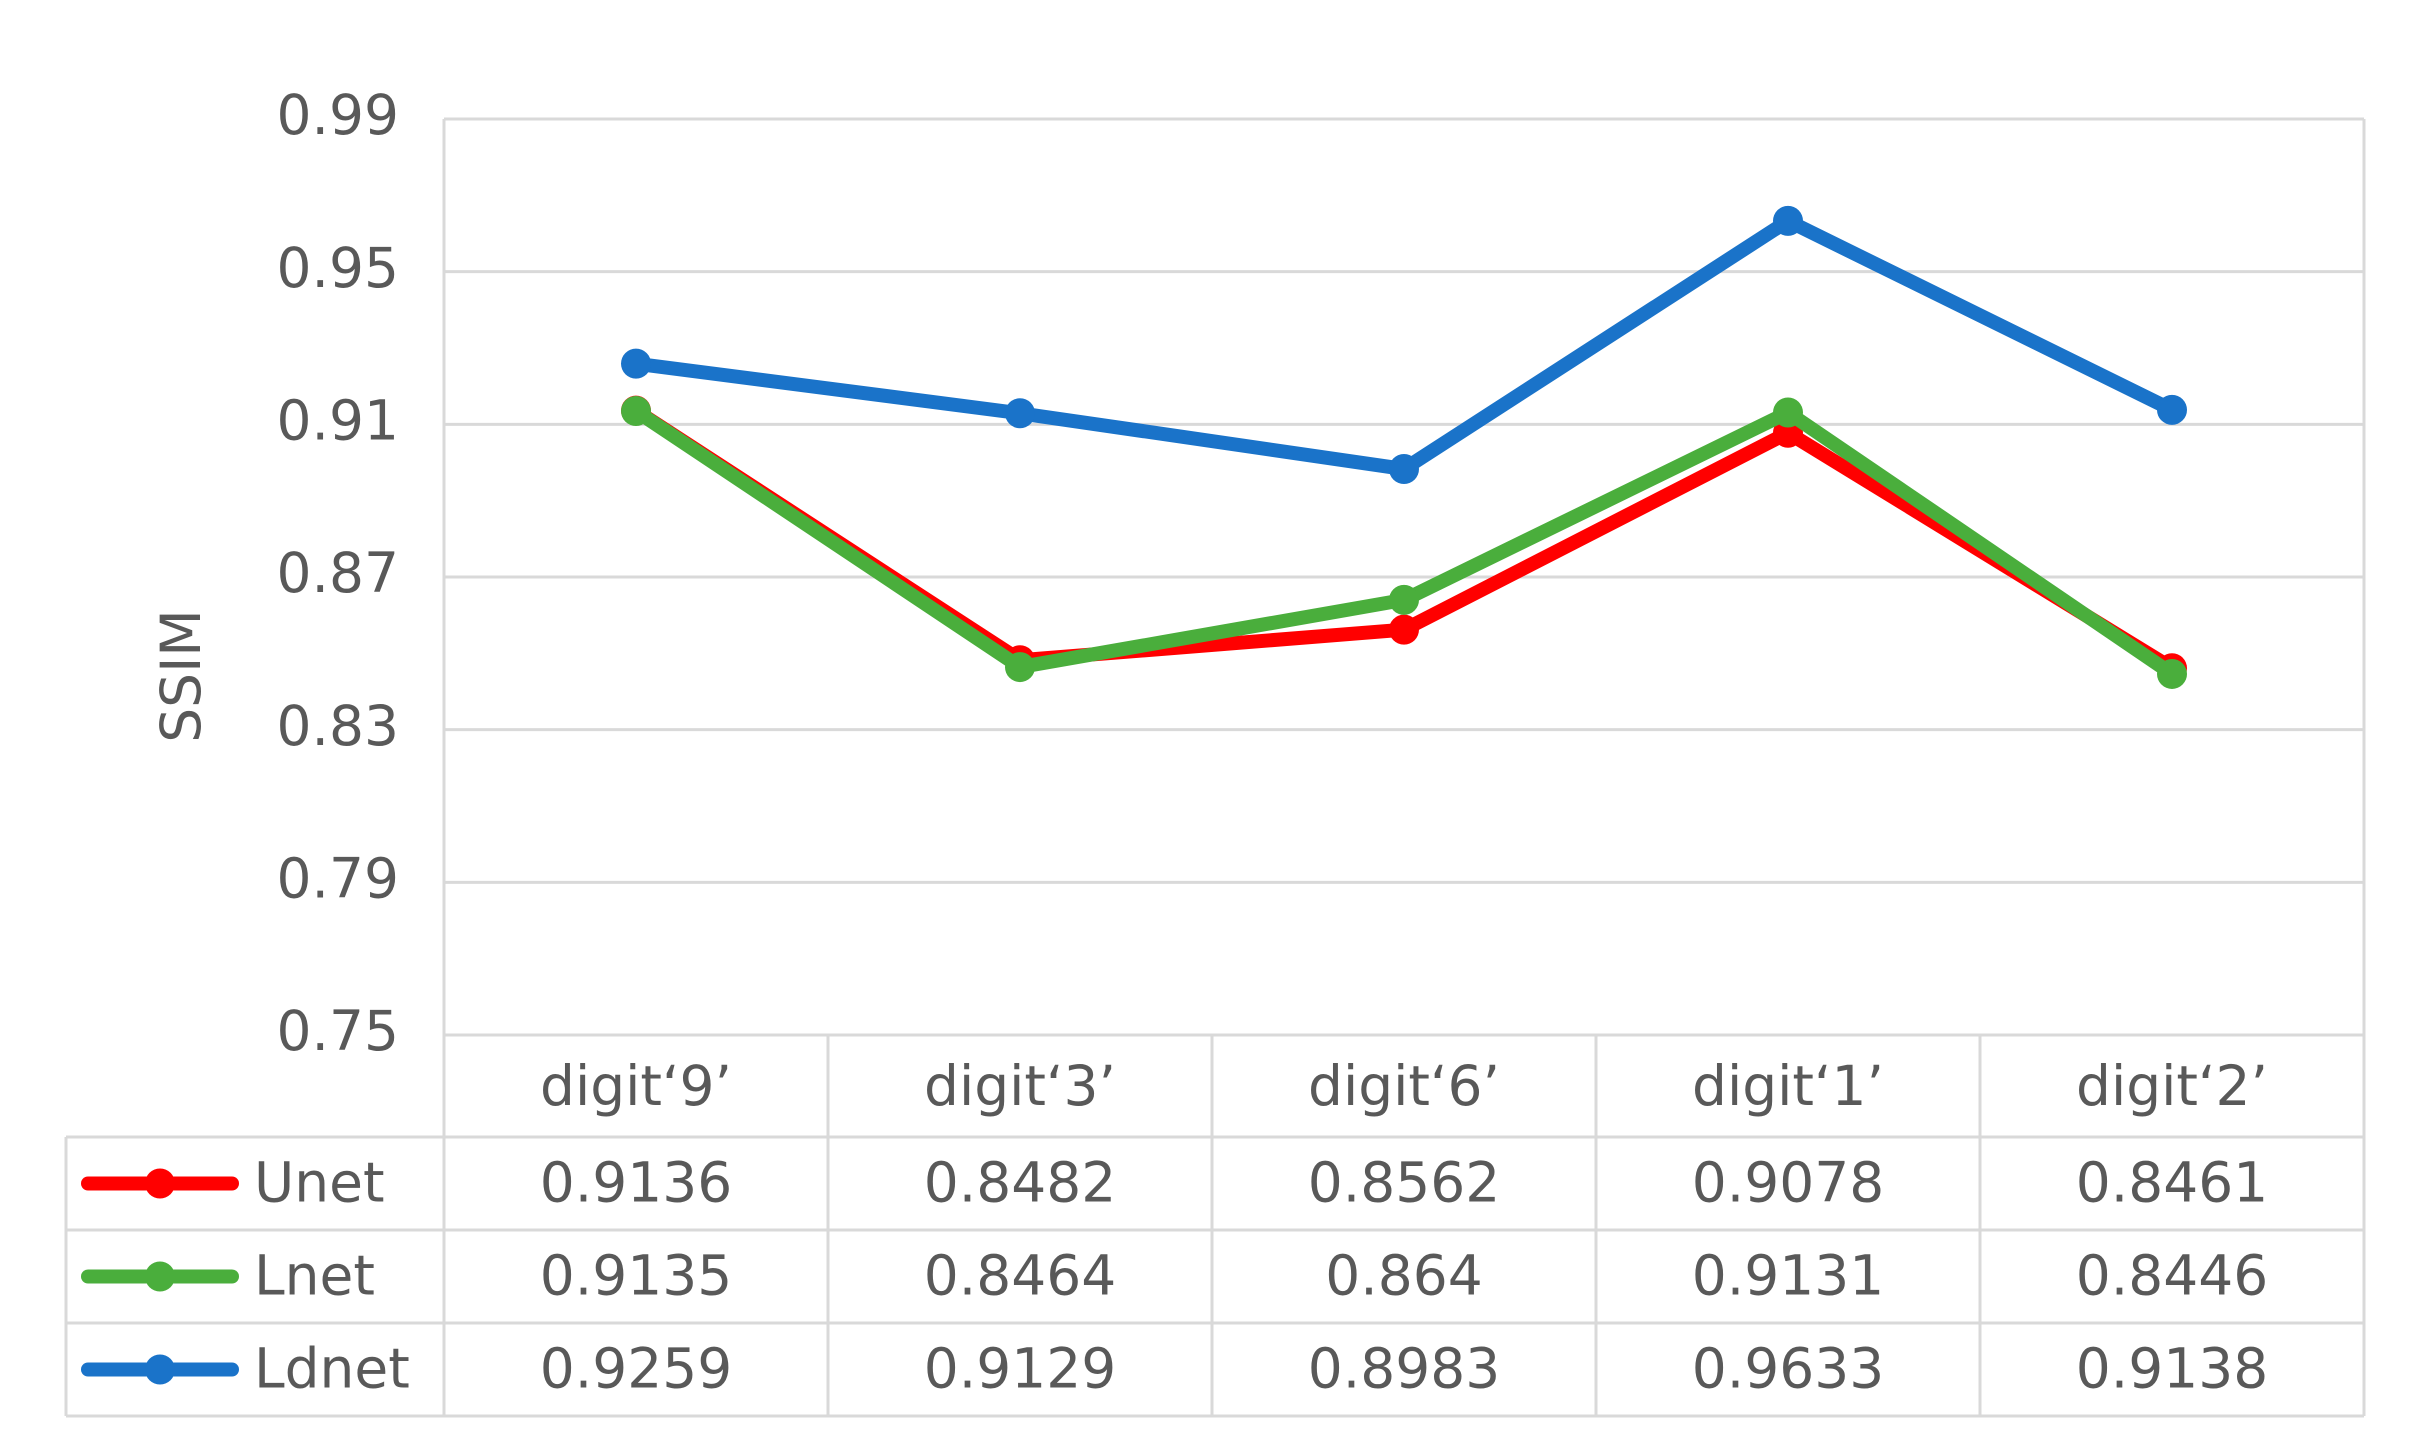 The height and width of the screenshot is (1455, 2418). What do you see at coordinates (1403, 1276) in the screenshot?
I see `table-value: 0.864` at bounding box center [1403, 1276].